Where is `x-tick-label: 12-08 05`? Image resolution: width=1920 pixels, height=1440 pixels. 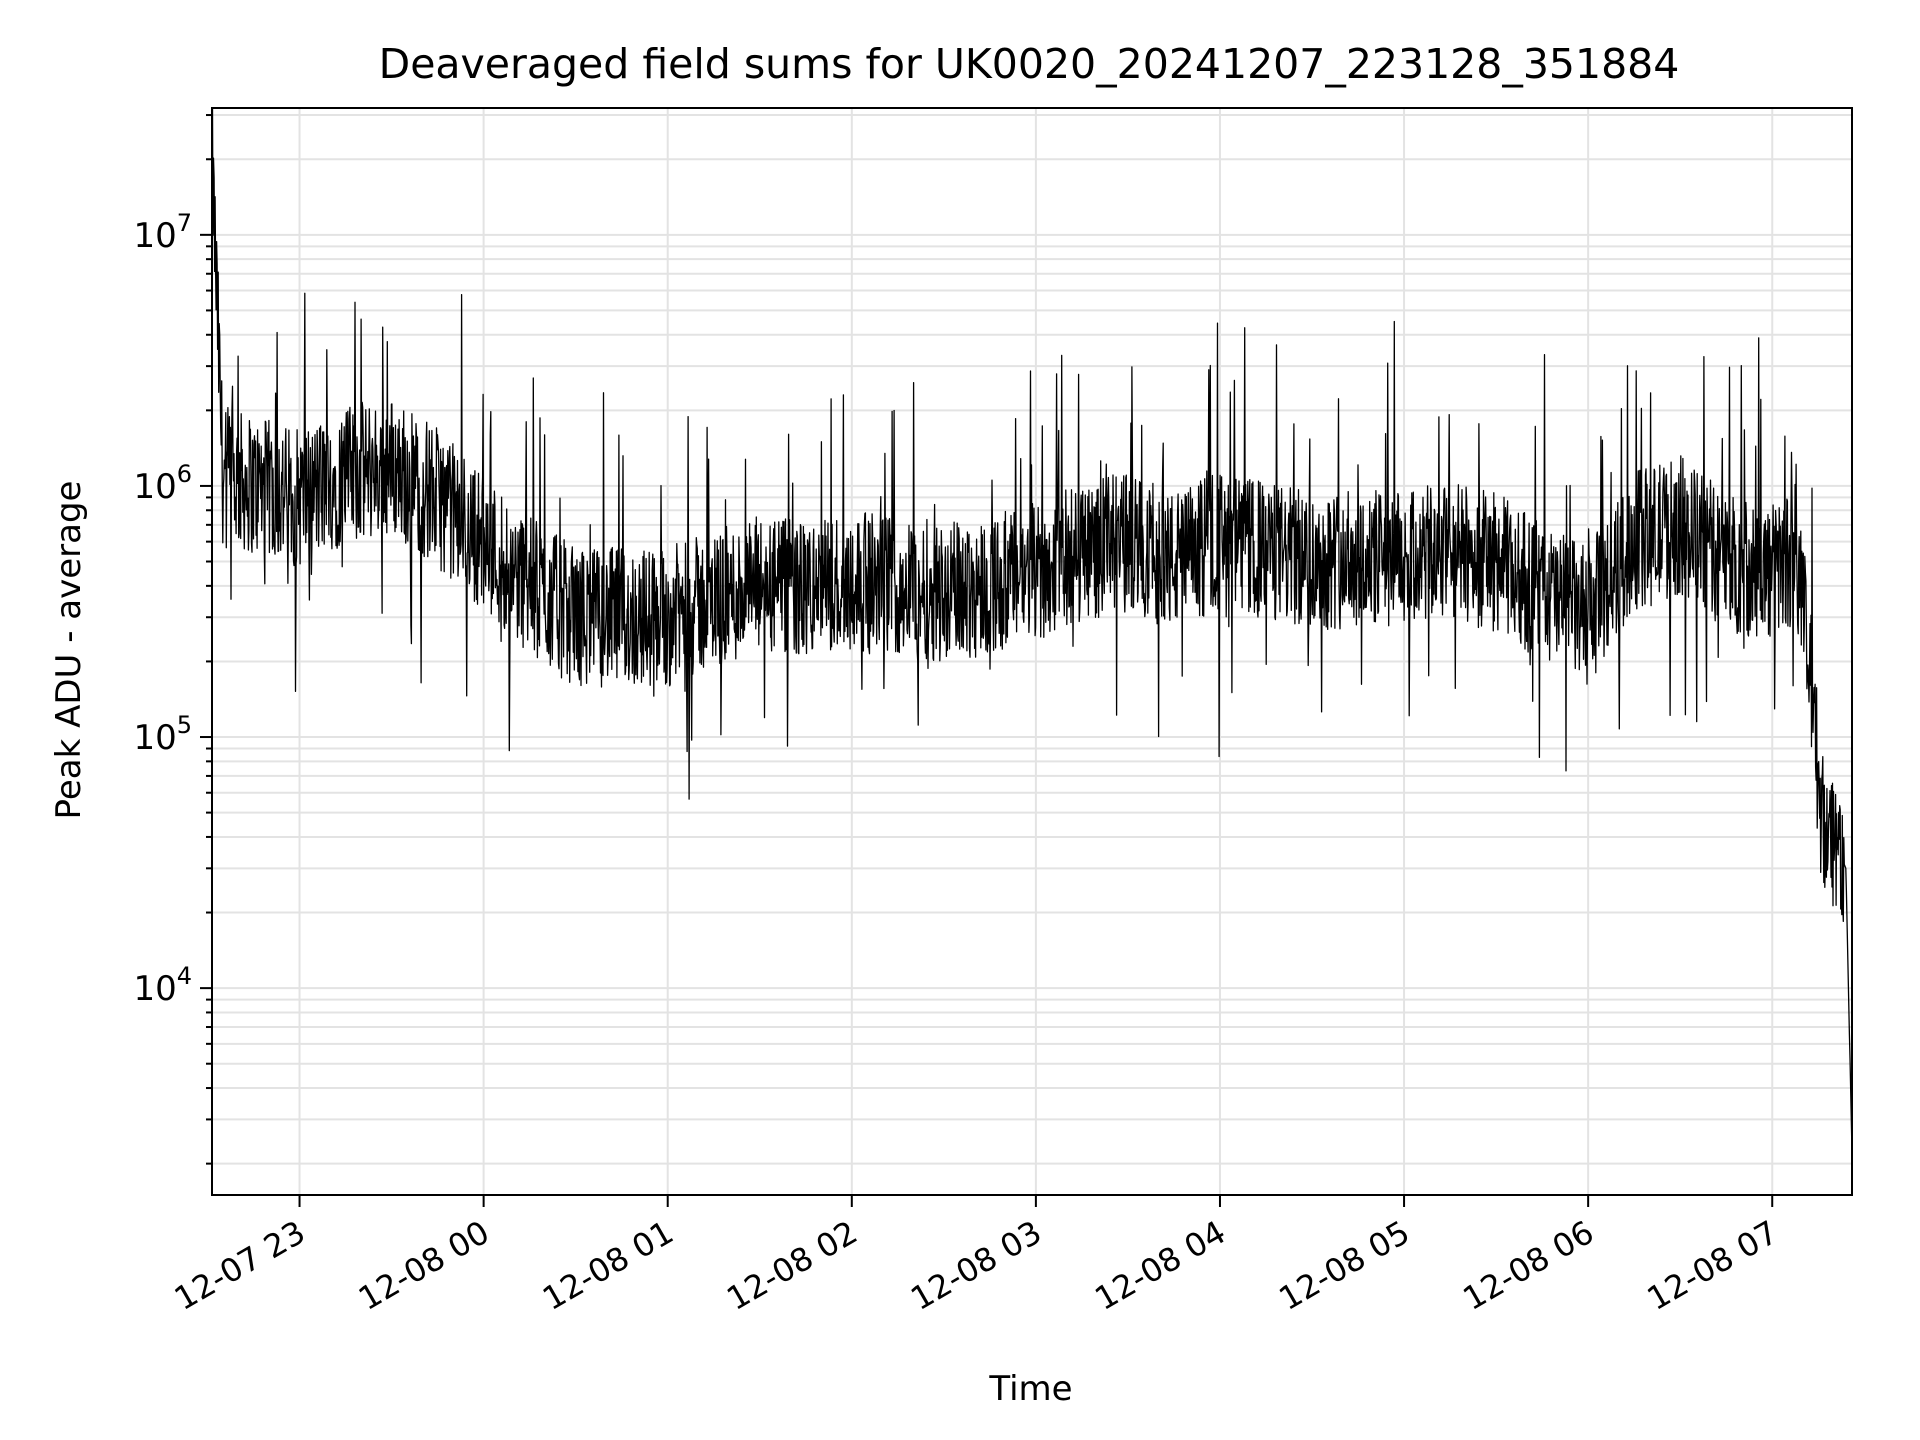 x-tick-label: 12-08 05 is located at coordinates (1344, 1265).